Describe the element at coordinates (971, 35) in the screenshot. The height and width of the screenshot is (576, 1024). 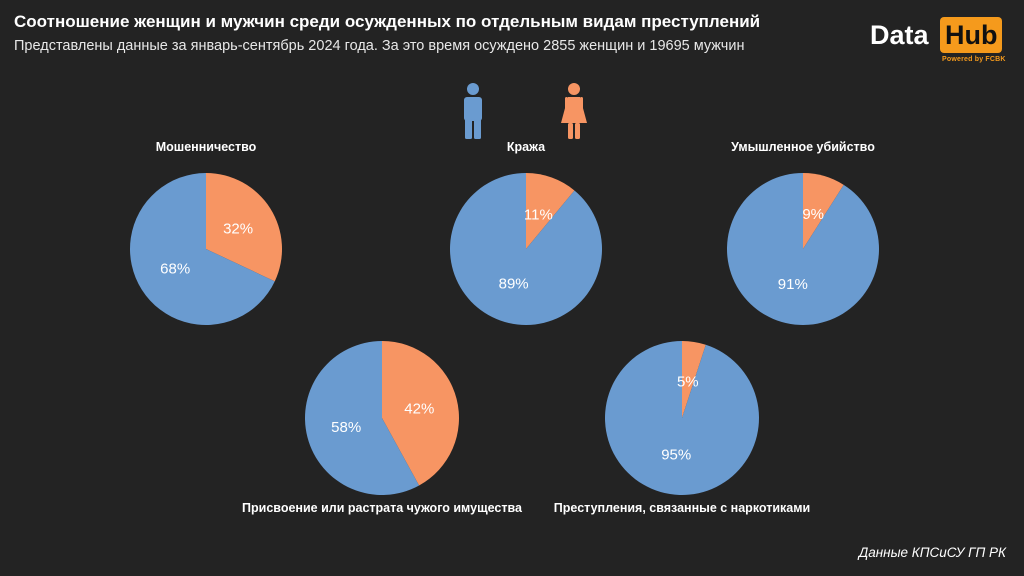
I see `logo-hub-text: Hub` at that location.